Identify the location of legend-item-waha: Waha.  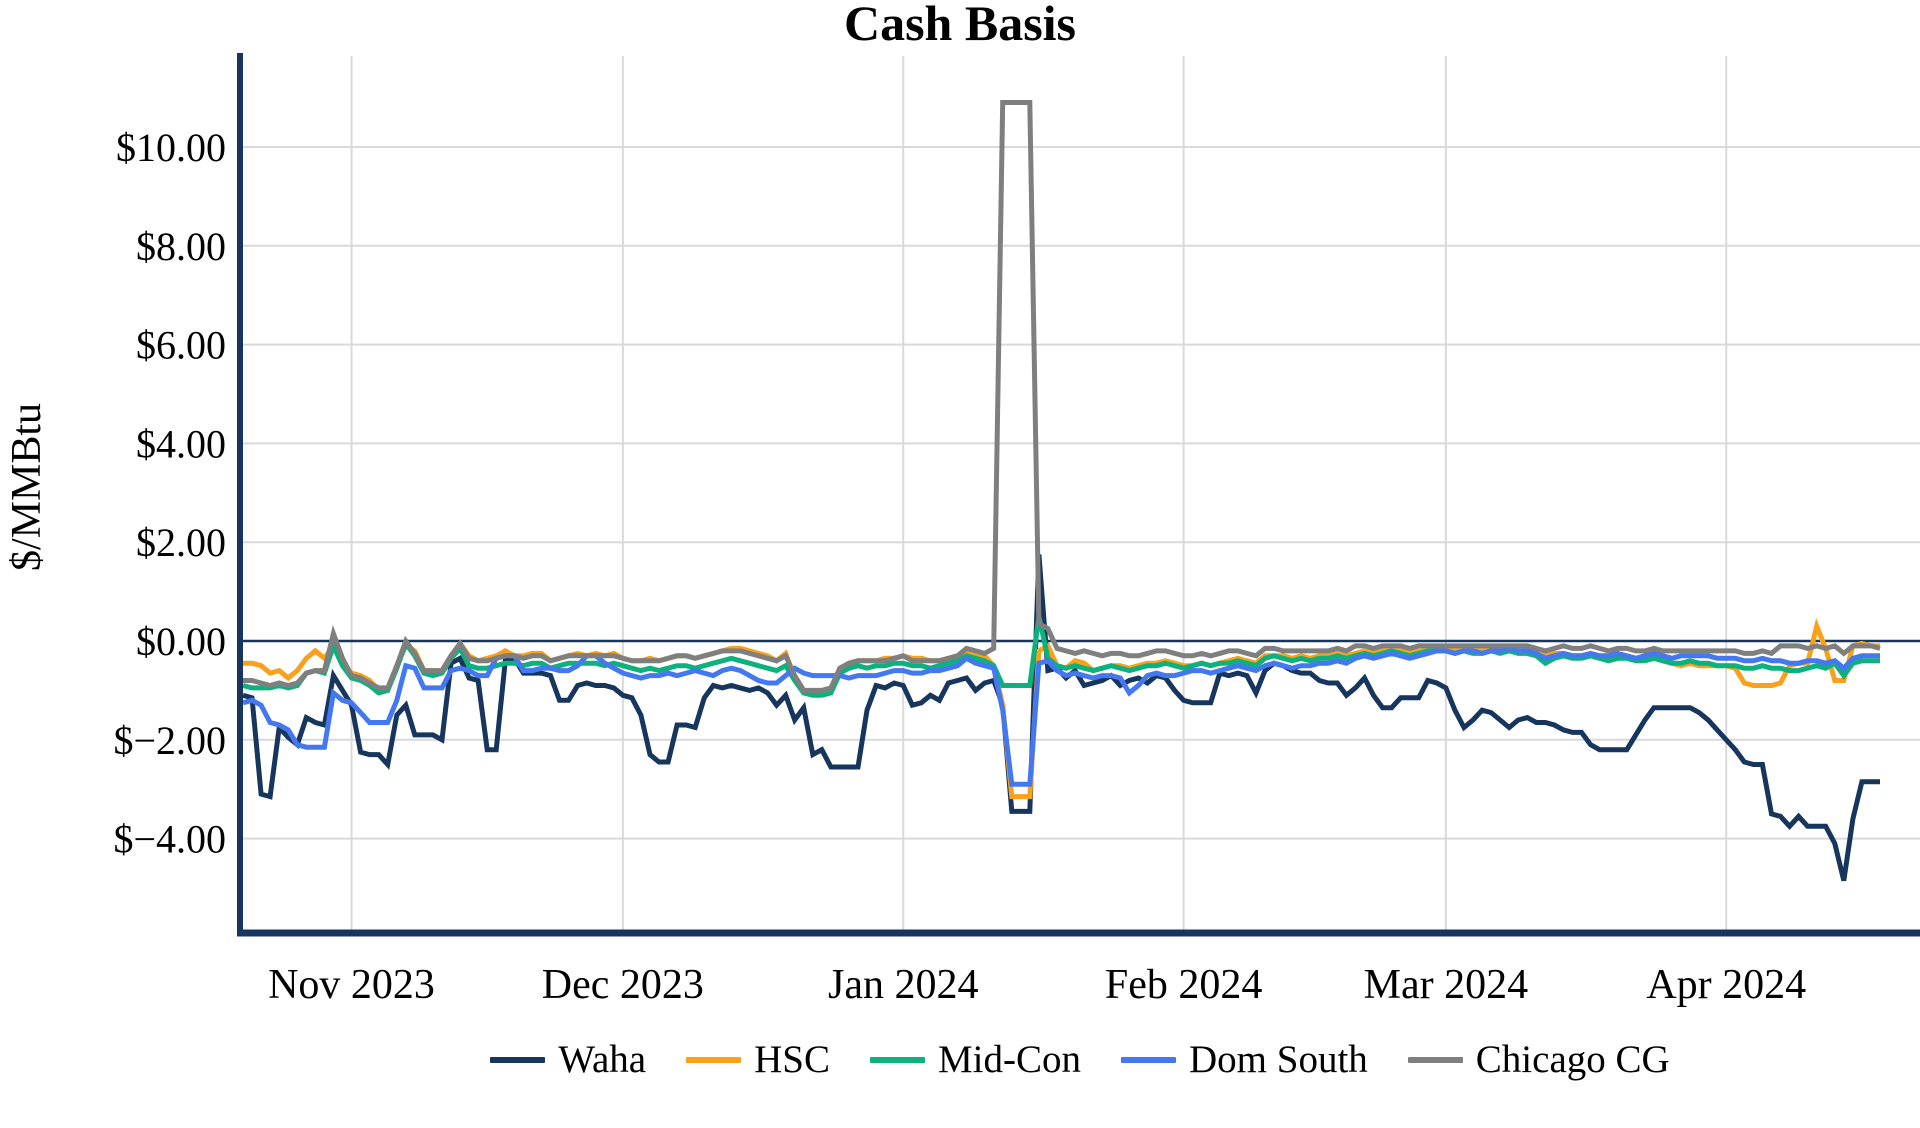
(568, 1059).